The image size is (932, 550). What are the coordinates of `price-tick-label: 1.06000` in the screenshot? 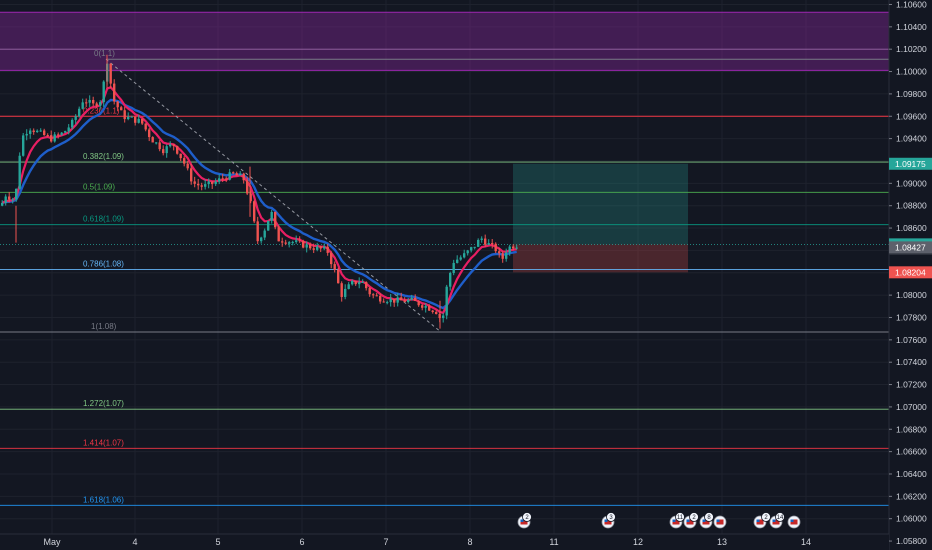 It's located at (911, 519).